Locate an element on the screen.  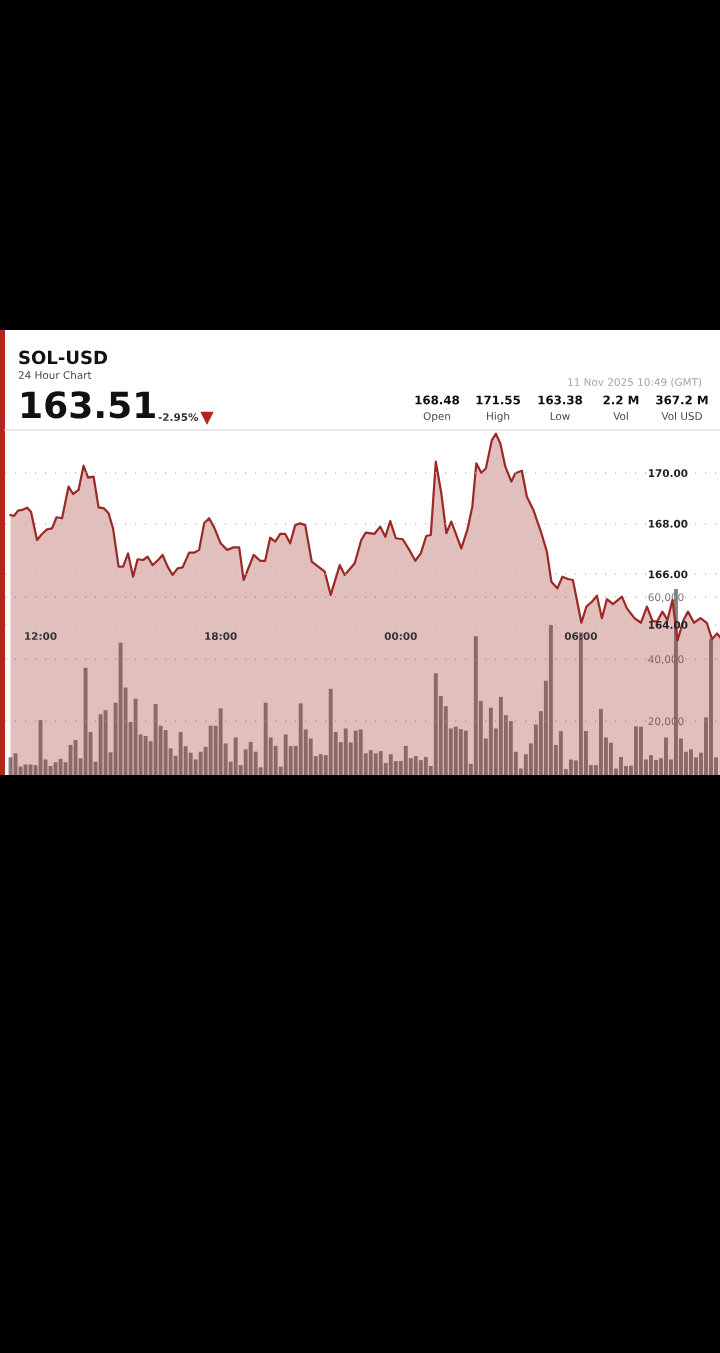
text: 163.51 is located at coordinates (88, 405).